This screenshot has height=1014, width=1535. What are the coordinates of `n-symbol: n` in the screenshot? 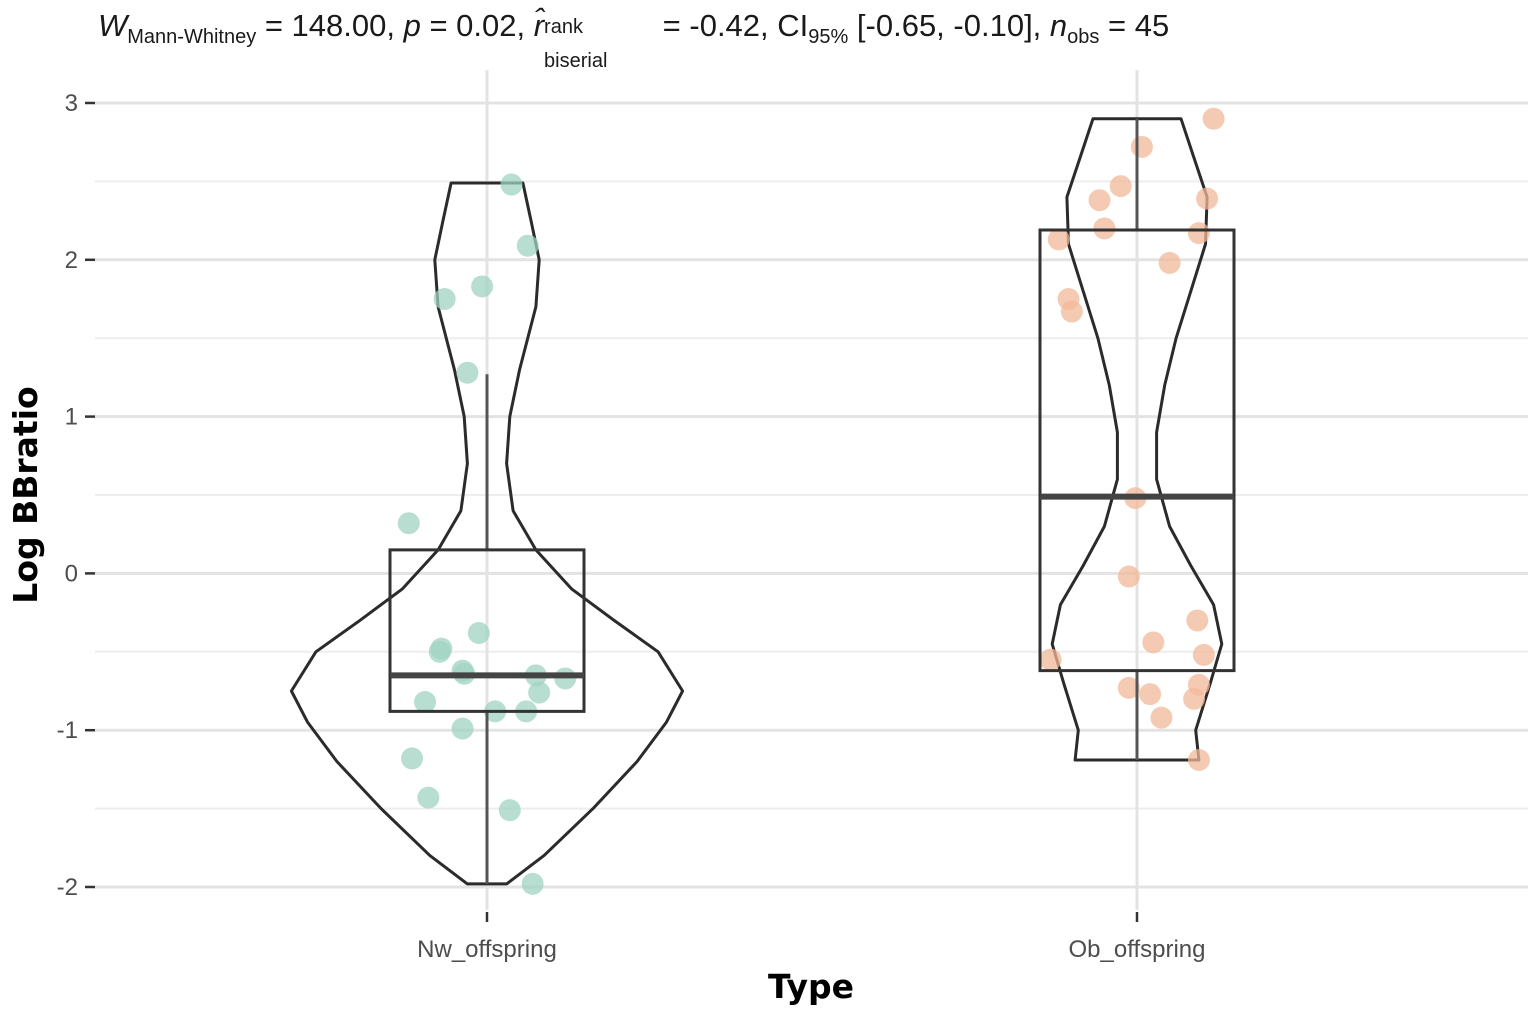 It's located at (1058, 25).